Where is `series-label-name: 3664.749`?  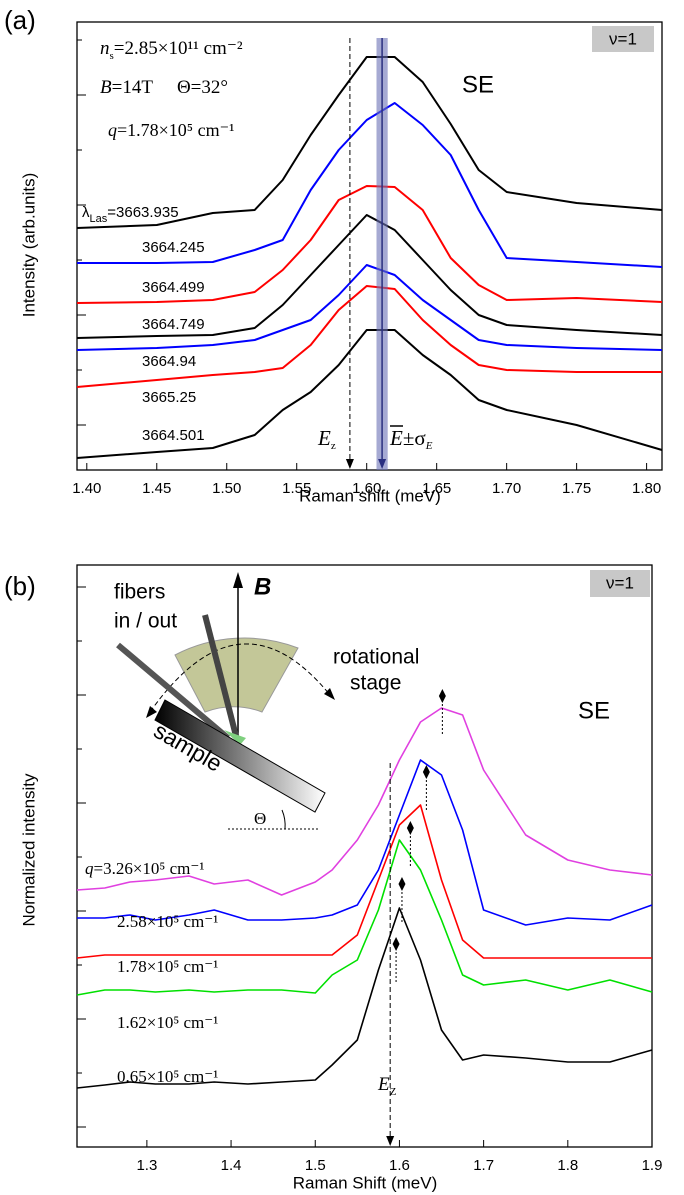 series-label-name: 3664.749 is located at coordinates (173, 324).